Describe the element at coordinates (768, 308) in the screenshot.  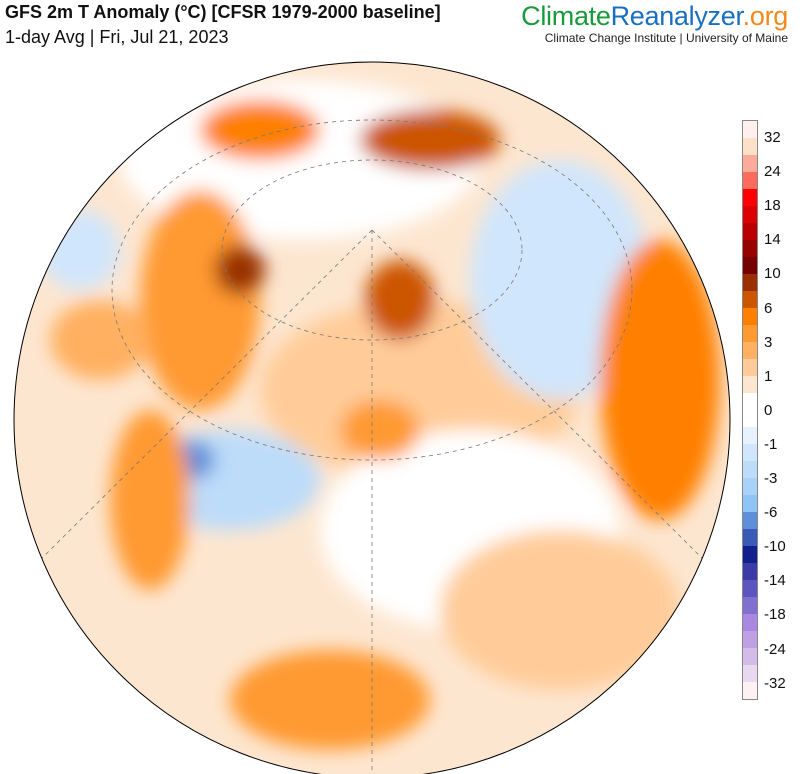
I see `colorbar-label: 6` at that location.